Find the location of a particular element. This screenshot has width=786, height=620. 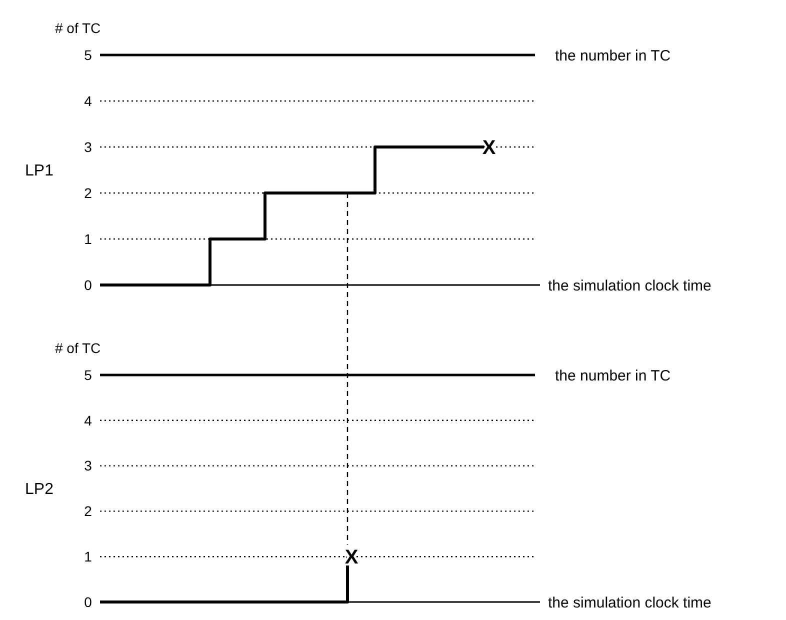

annotation: X is located at coordinates (489, 148).